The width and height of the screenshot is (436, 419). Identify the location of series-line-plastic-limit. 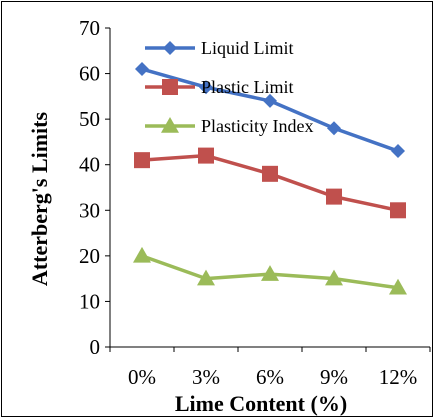
(270, 182).